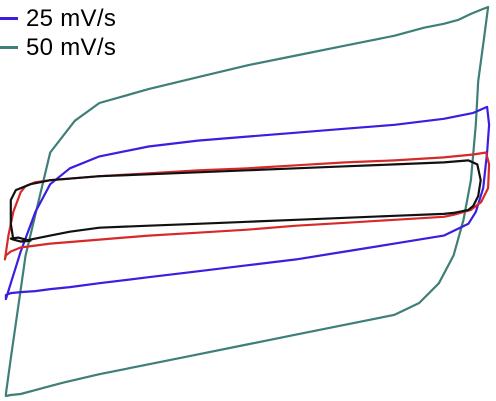  I want to click on legend-swatch-50mvs, so click(9, 47).